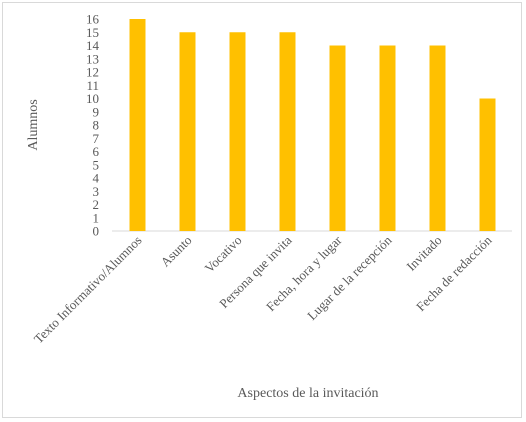 The width and height of the screenshot is (526, 422). What do you see at coordinates (92, 98) in the screenshot?
I see `y-tick-label: 10` at bounding box center [92, 98].